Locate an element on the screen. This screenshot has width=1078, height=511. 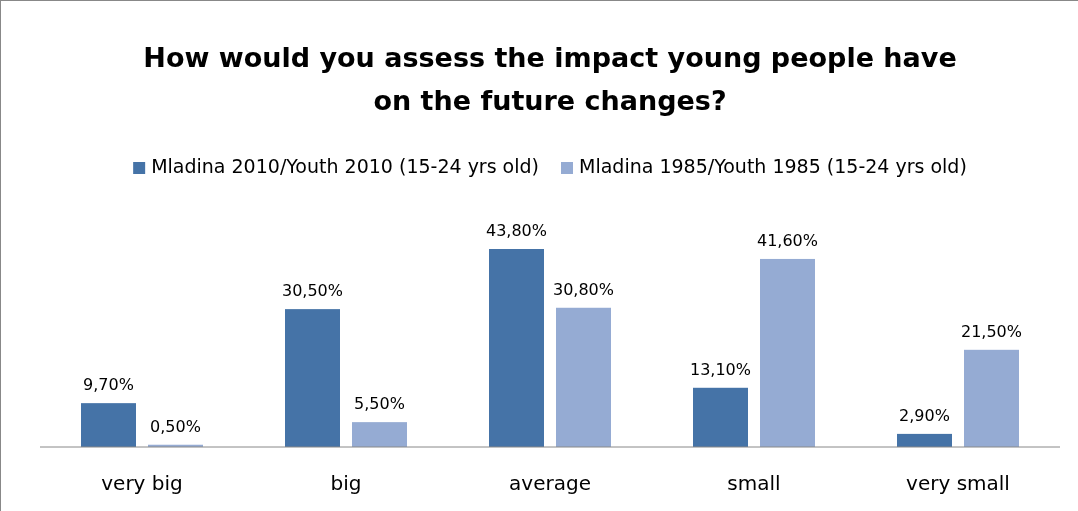
x-tick-label: average is located at coordinates (550, 483).